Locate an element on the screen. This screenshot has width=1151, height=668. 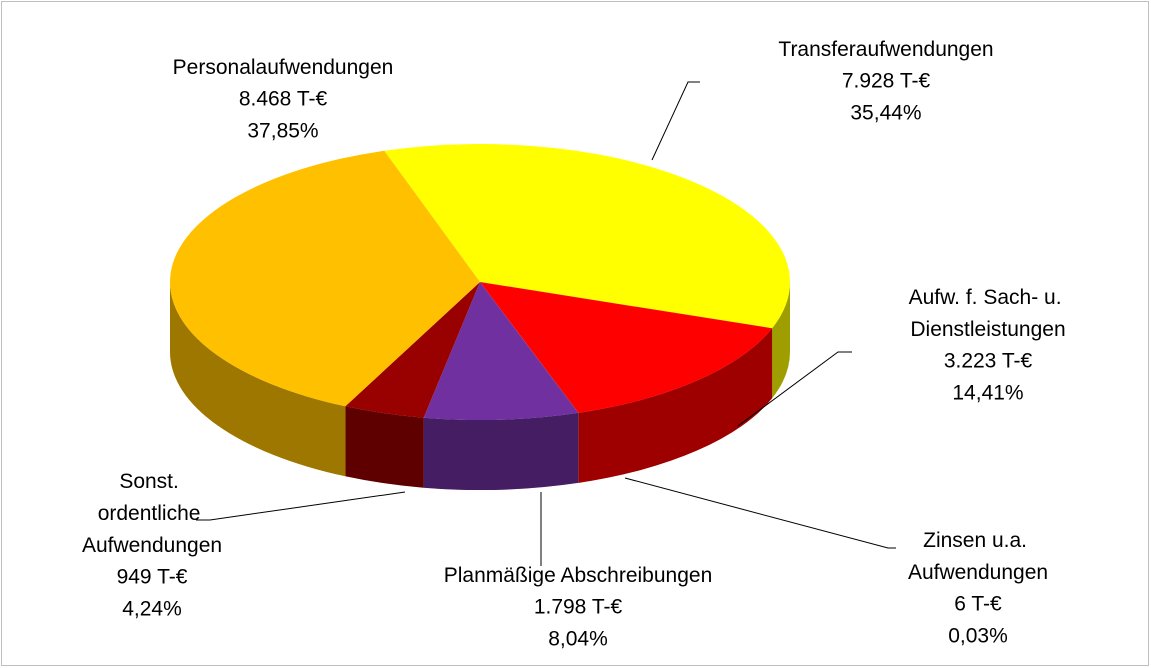
value-label: 1.798 T-€ is located at coordinates (578, 607).